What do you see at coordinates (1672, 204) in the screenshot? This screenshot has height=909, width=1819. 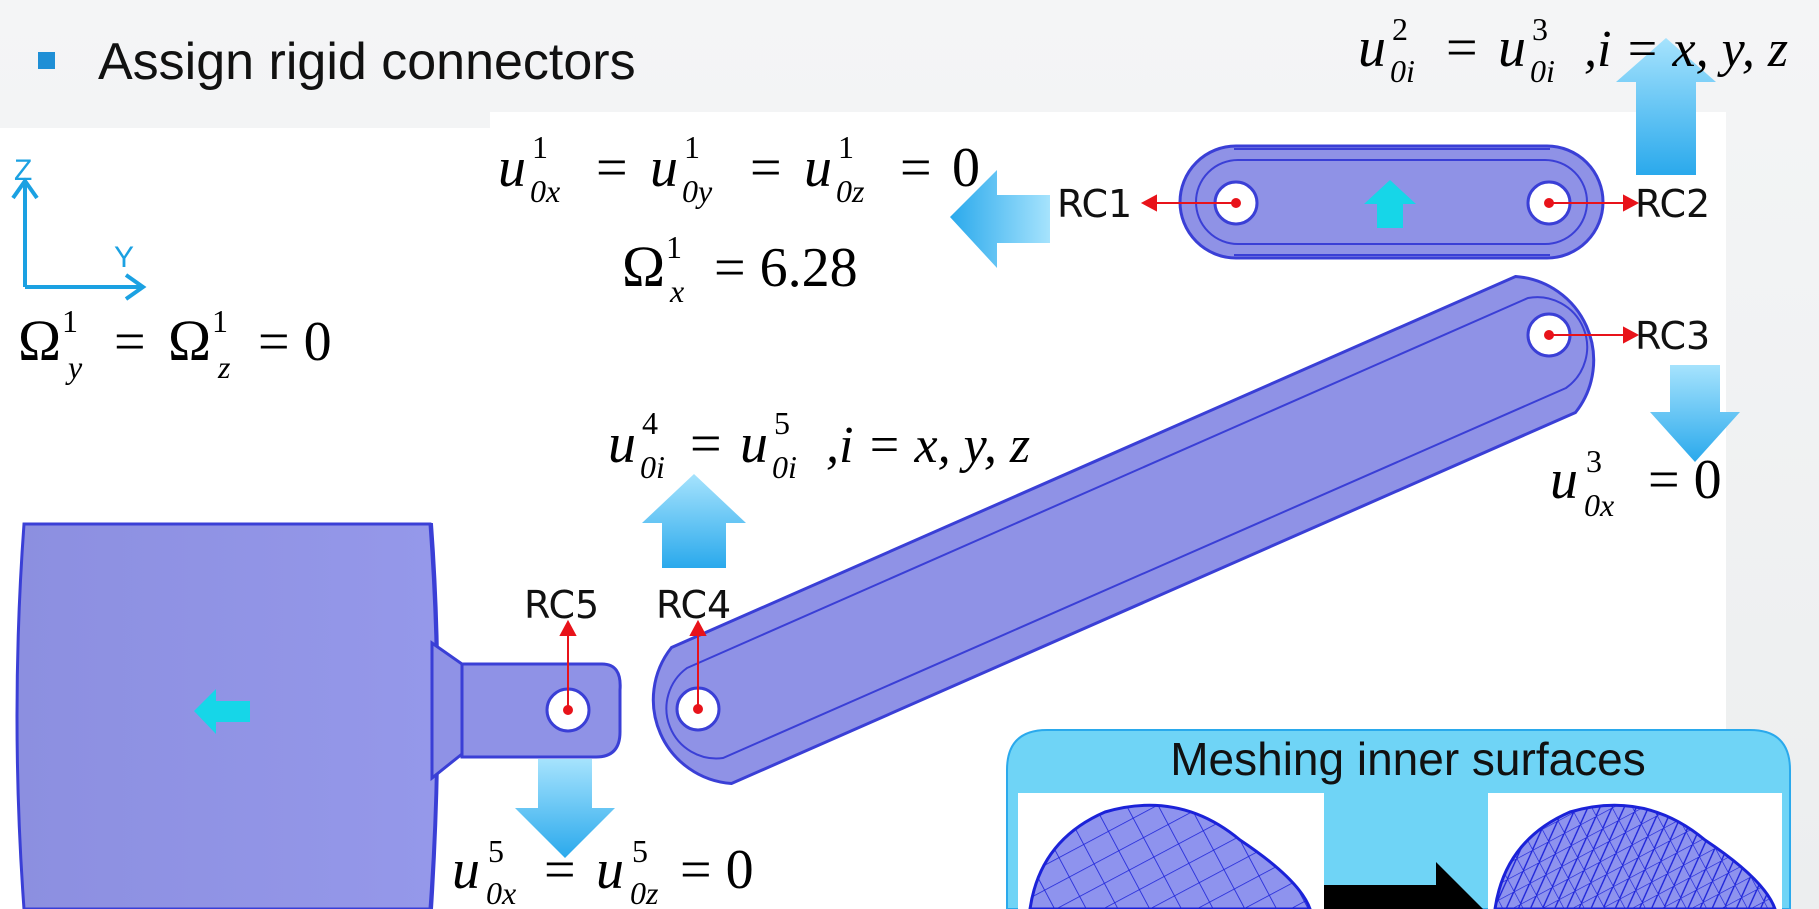 I see `rc2-label: RC2` at bounding box center [1672, 204].